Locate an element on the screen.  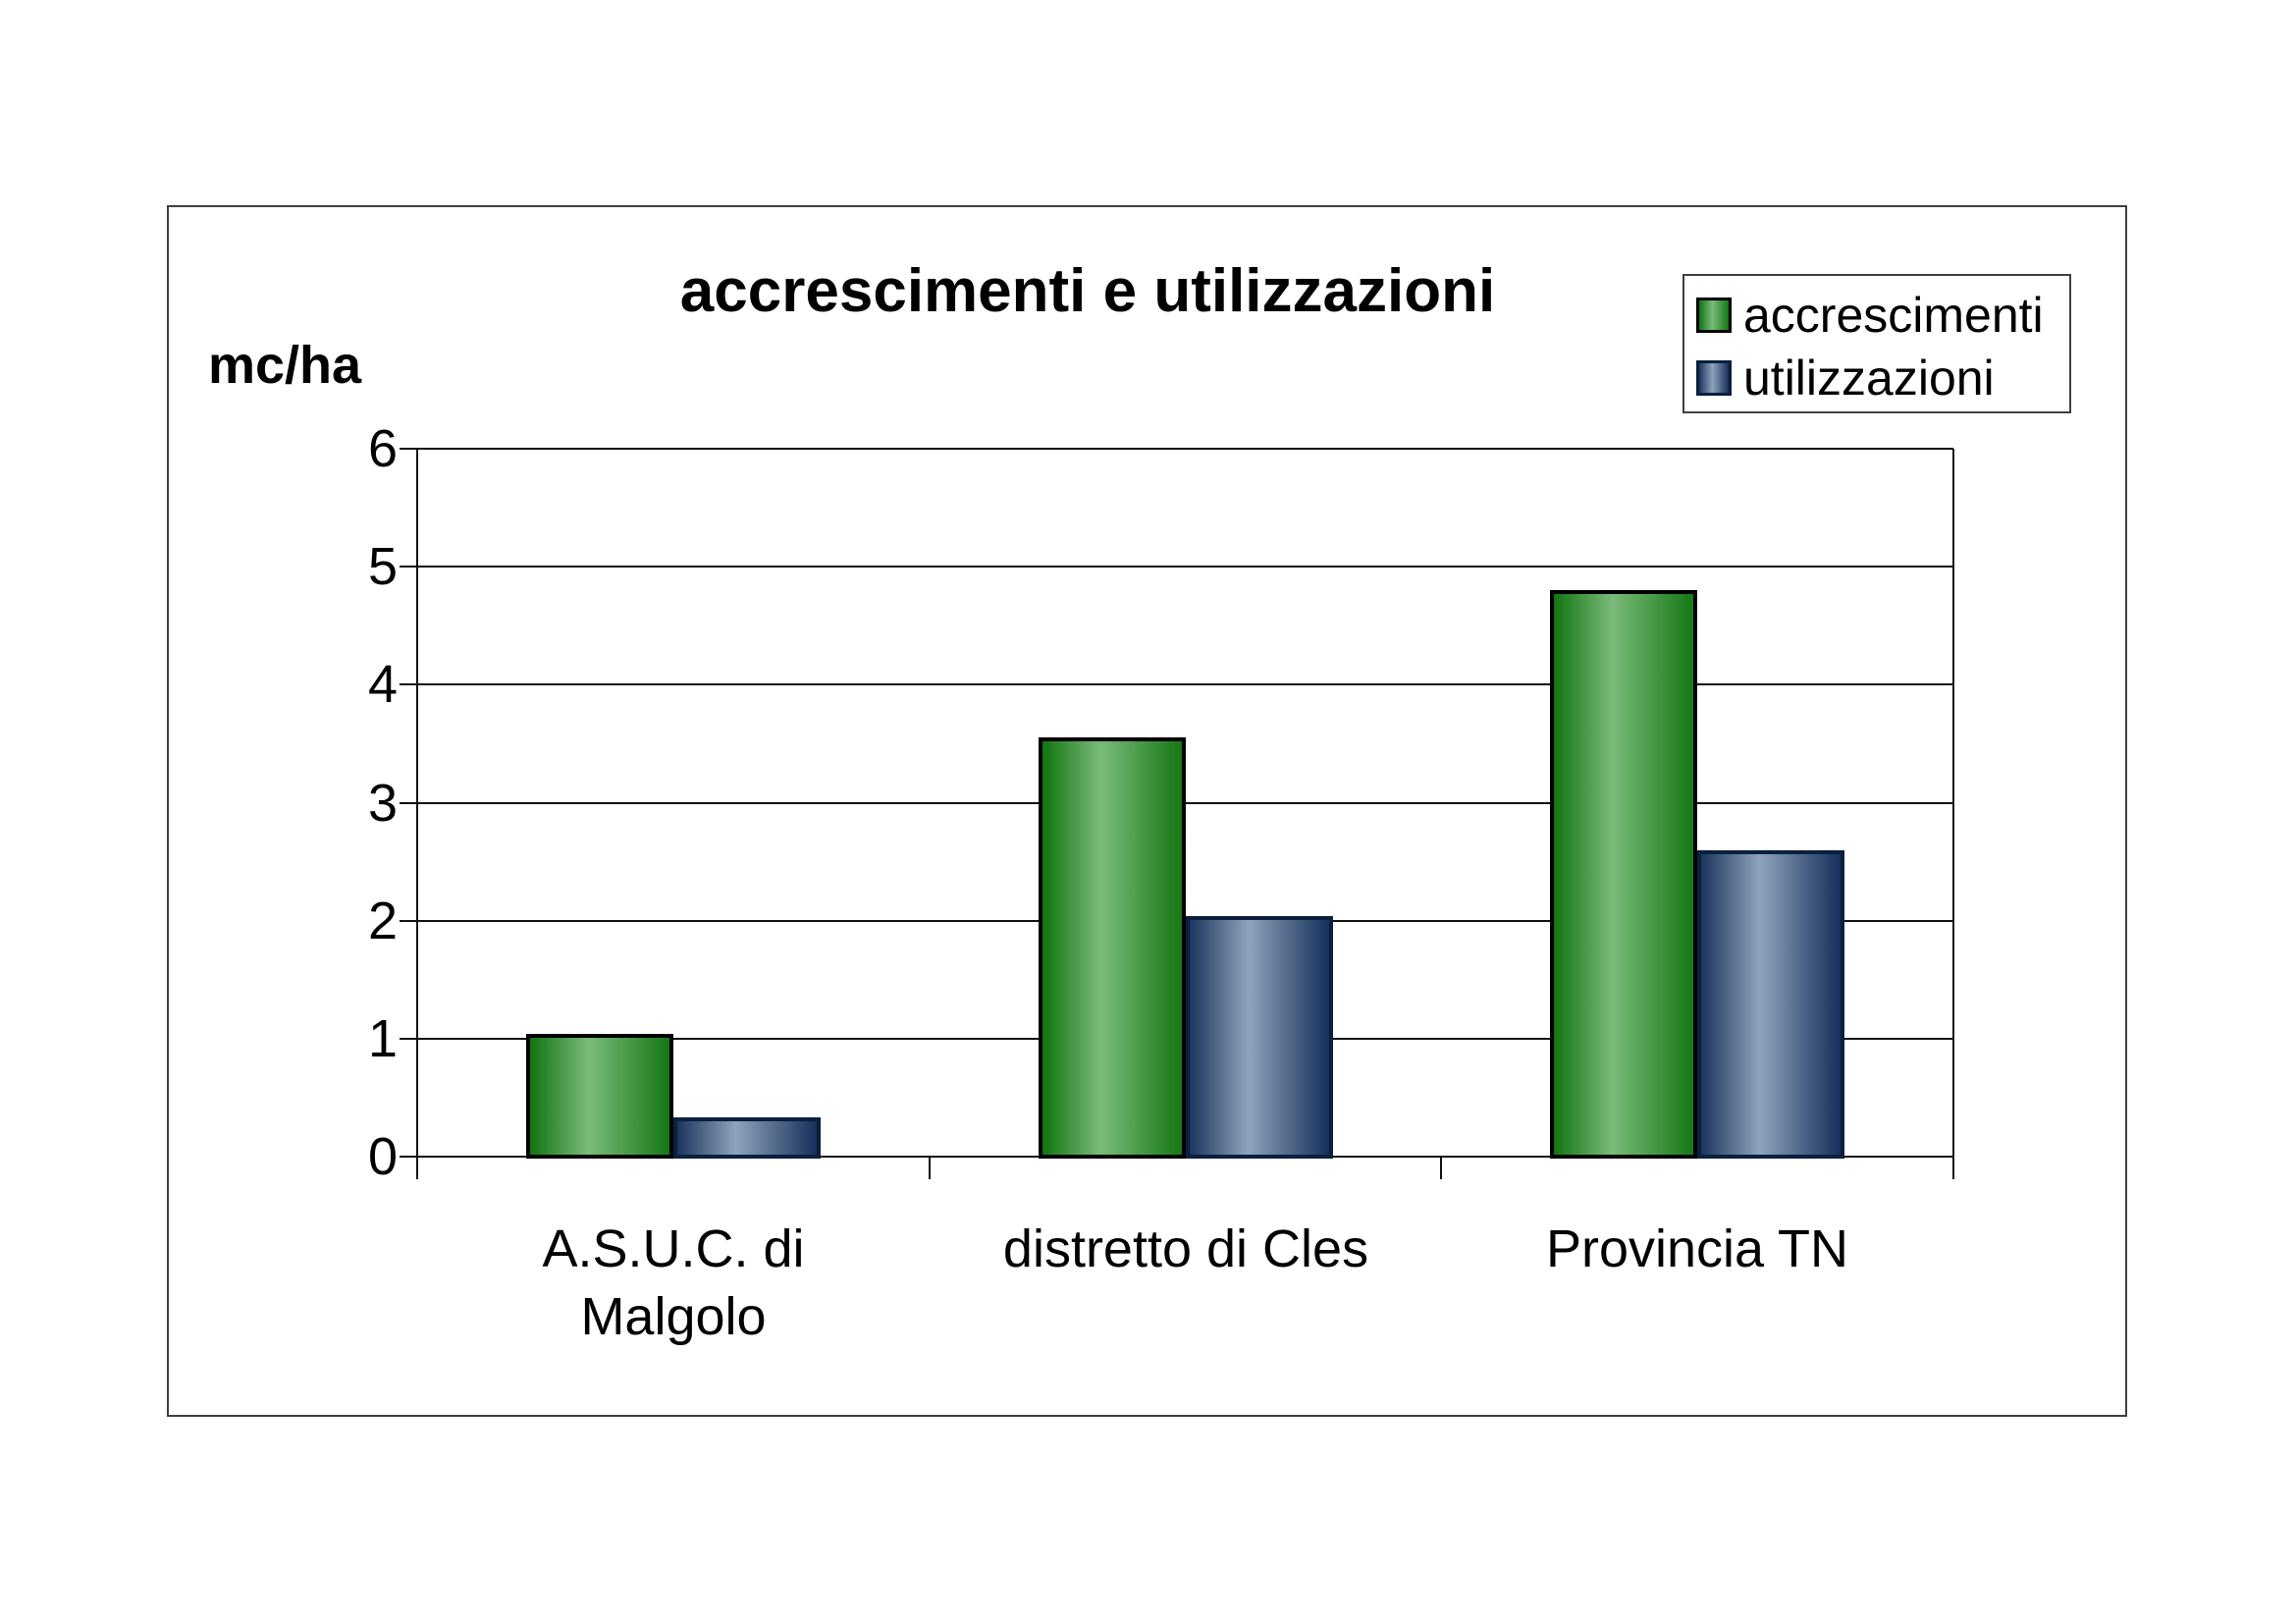
legend-label: accrescimenti is located at coordinates (1893, 315).